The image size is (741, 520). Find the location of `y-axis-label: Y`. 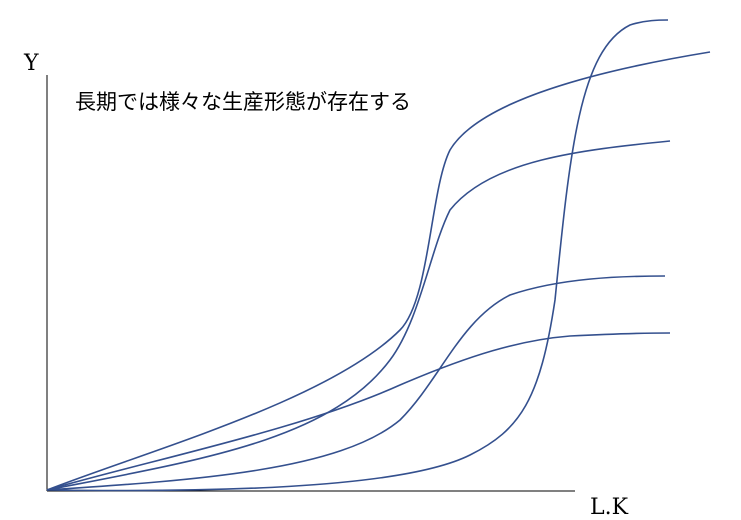

y-axis-label: Y is located at coordinates (31, 63).